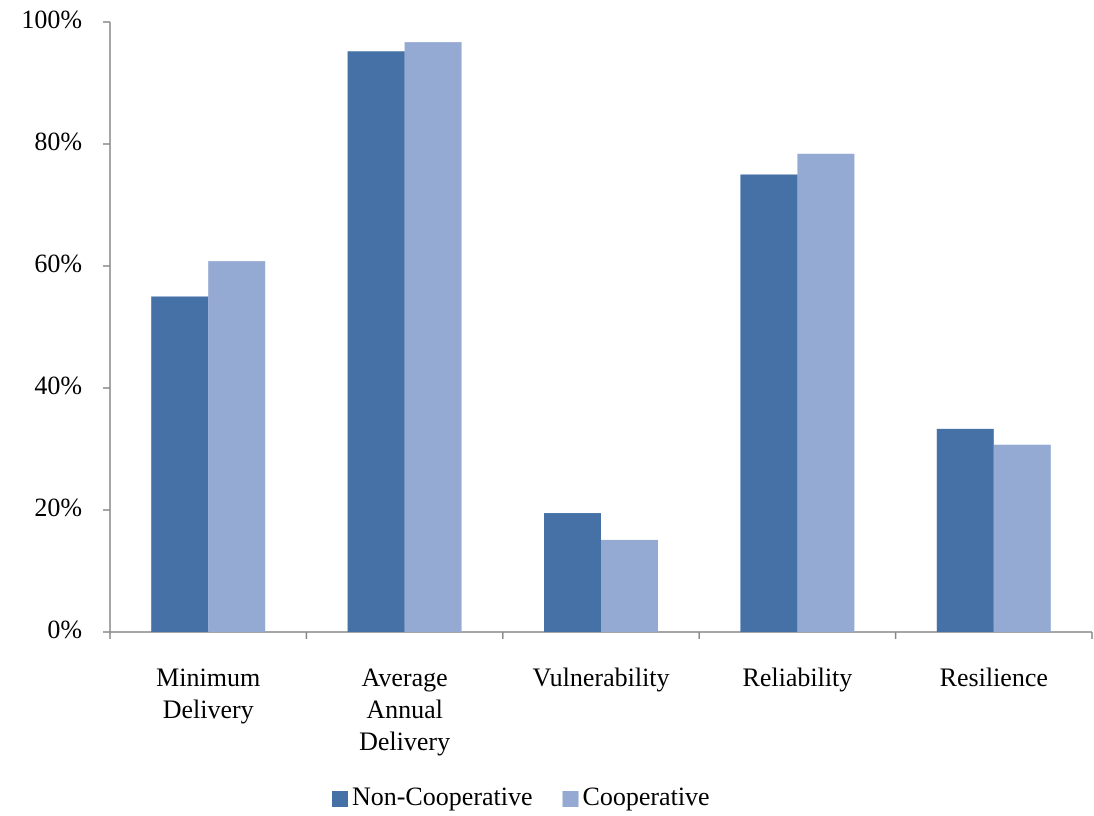 The width and height of the screenshot is (1094, 816). What do you see at coordinates (58, 507) in the screenshot?
I see `y-tick-label: 20%` at bounding box center [58, 507].